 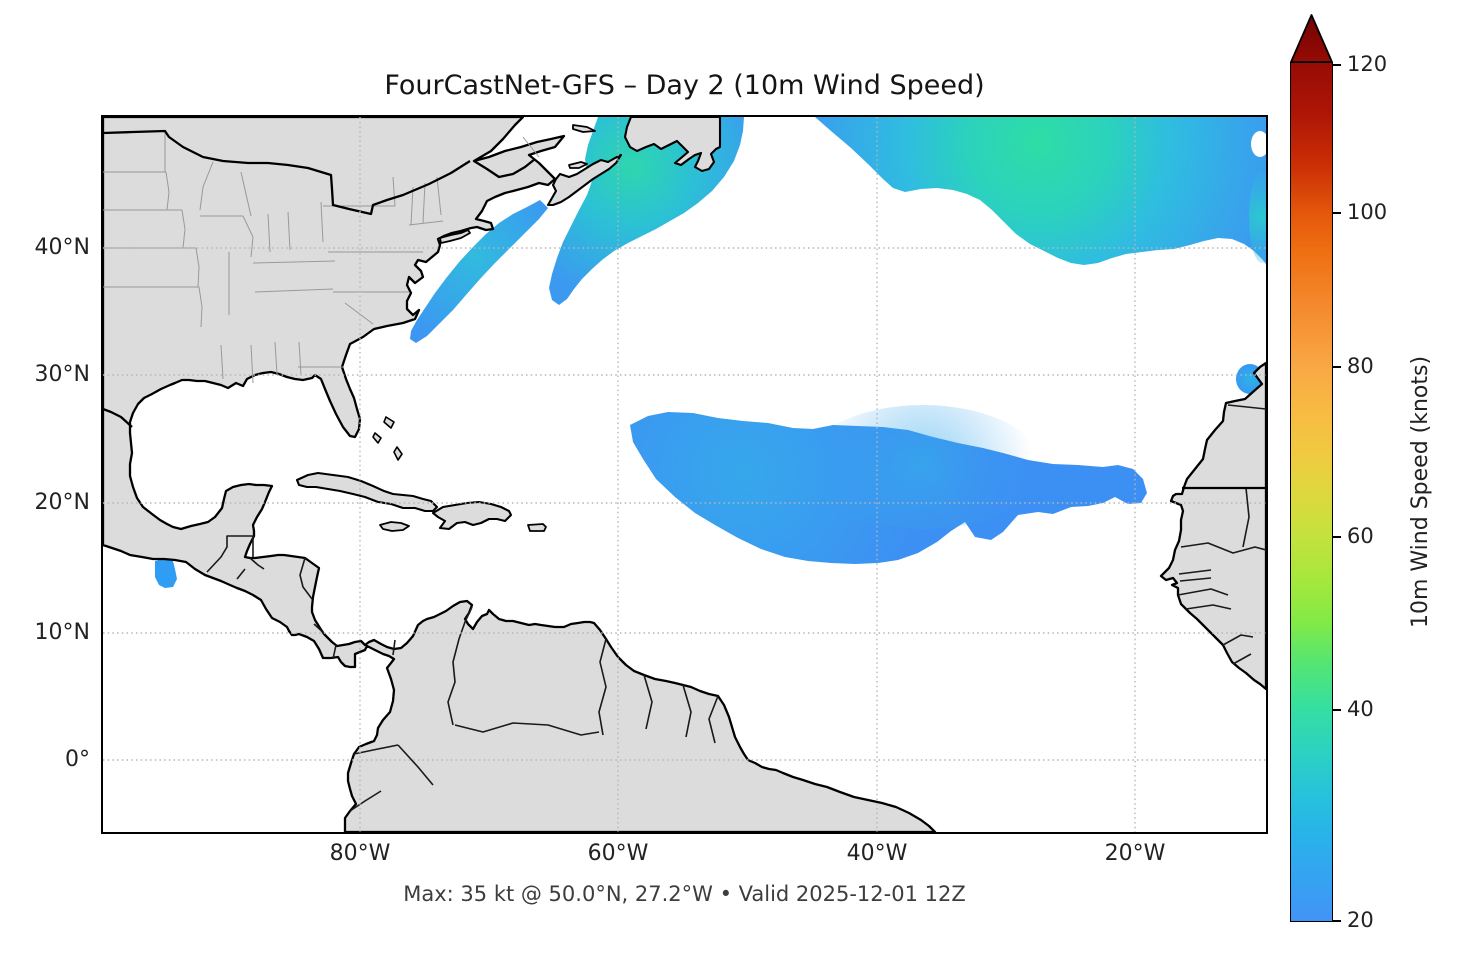 What do you see at coordinates (877, 853) in the screenshot?
I see `xtick-40w: 40°W` at bounding box center [877, 853].